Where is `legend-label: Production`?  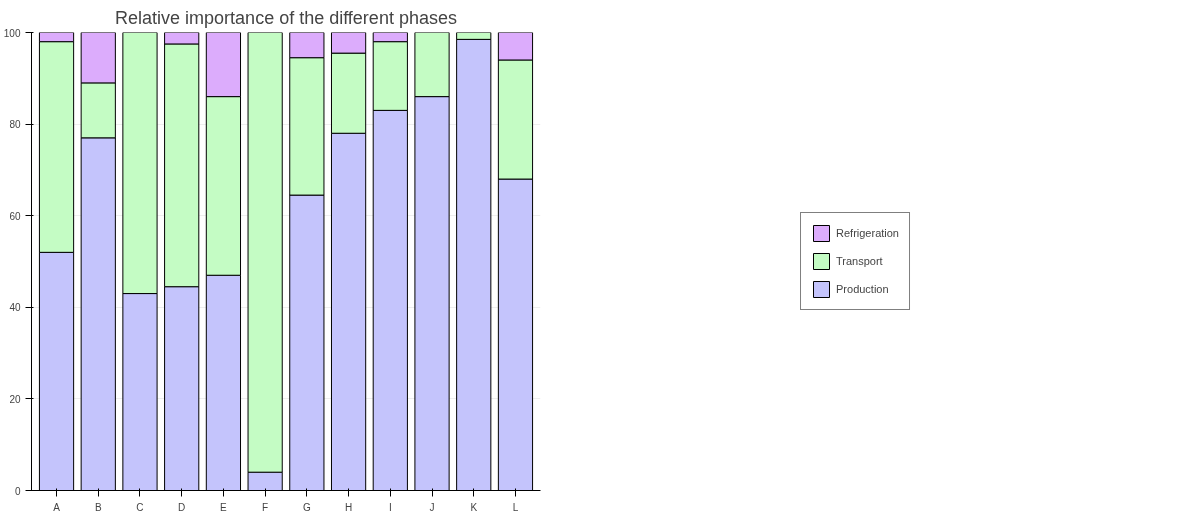 legend-label: Production is located at coordinates (862, 289).